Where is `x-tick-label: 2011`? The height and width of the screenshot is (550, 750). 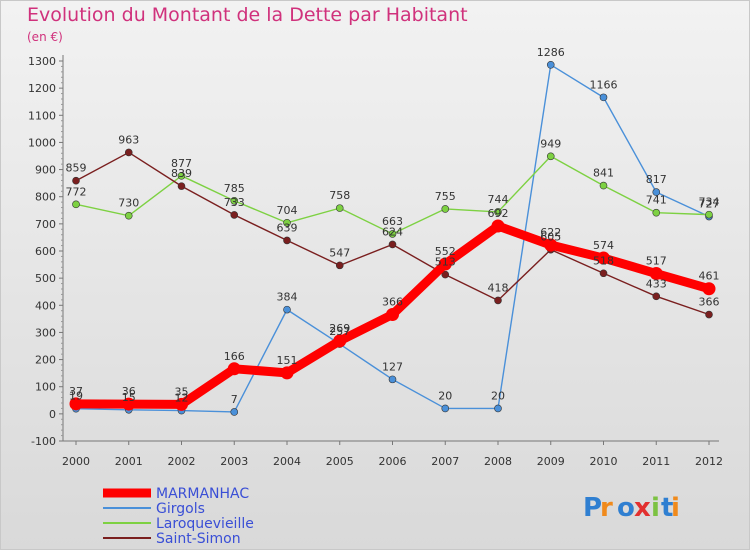 x-tick-label: 2011 is located at coordinates (656, 461).